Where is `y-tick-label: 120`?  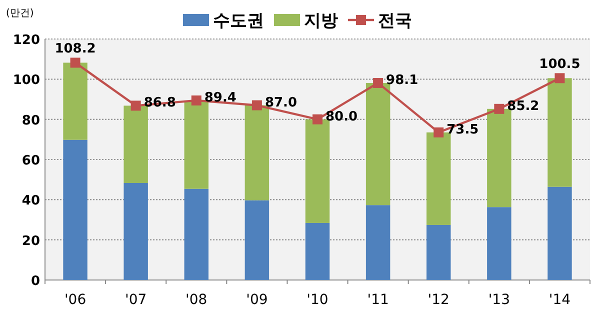
y-tick-label: 120 is located at coordinates (26, 40).